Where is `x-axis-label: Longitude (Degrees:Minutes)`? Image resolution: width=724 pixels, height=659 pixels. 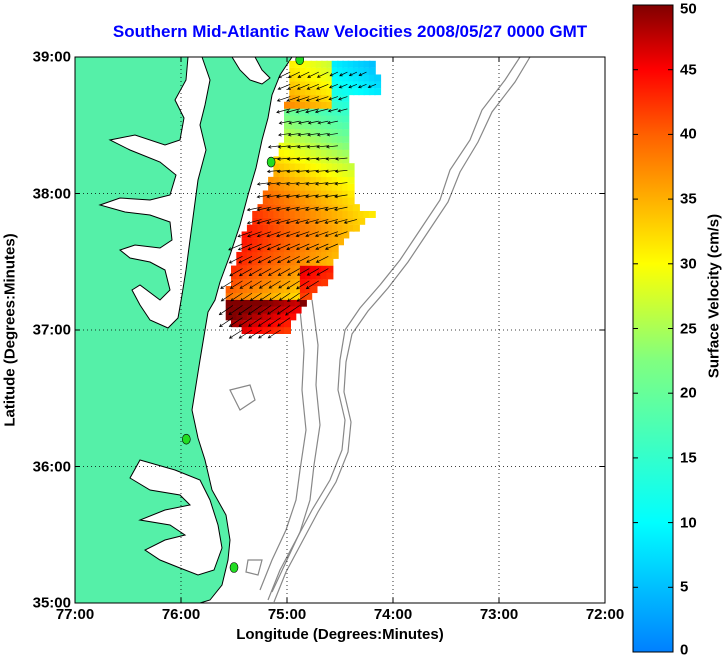 x-axis-label: Longitude (Degrees:Minutes) is located at coordinates (340, 634).